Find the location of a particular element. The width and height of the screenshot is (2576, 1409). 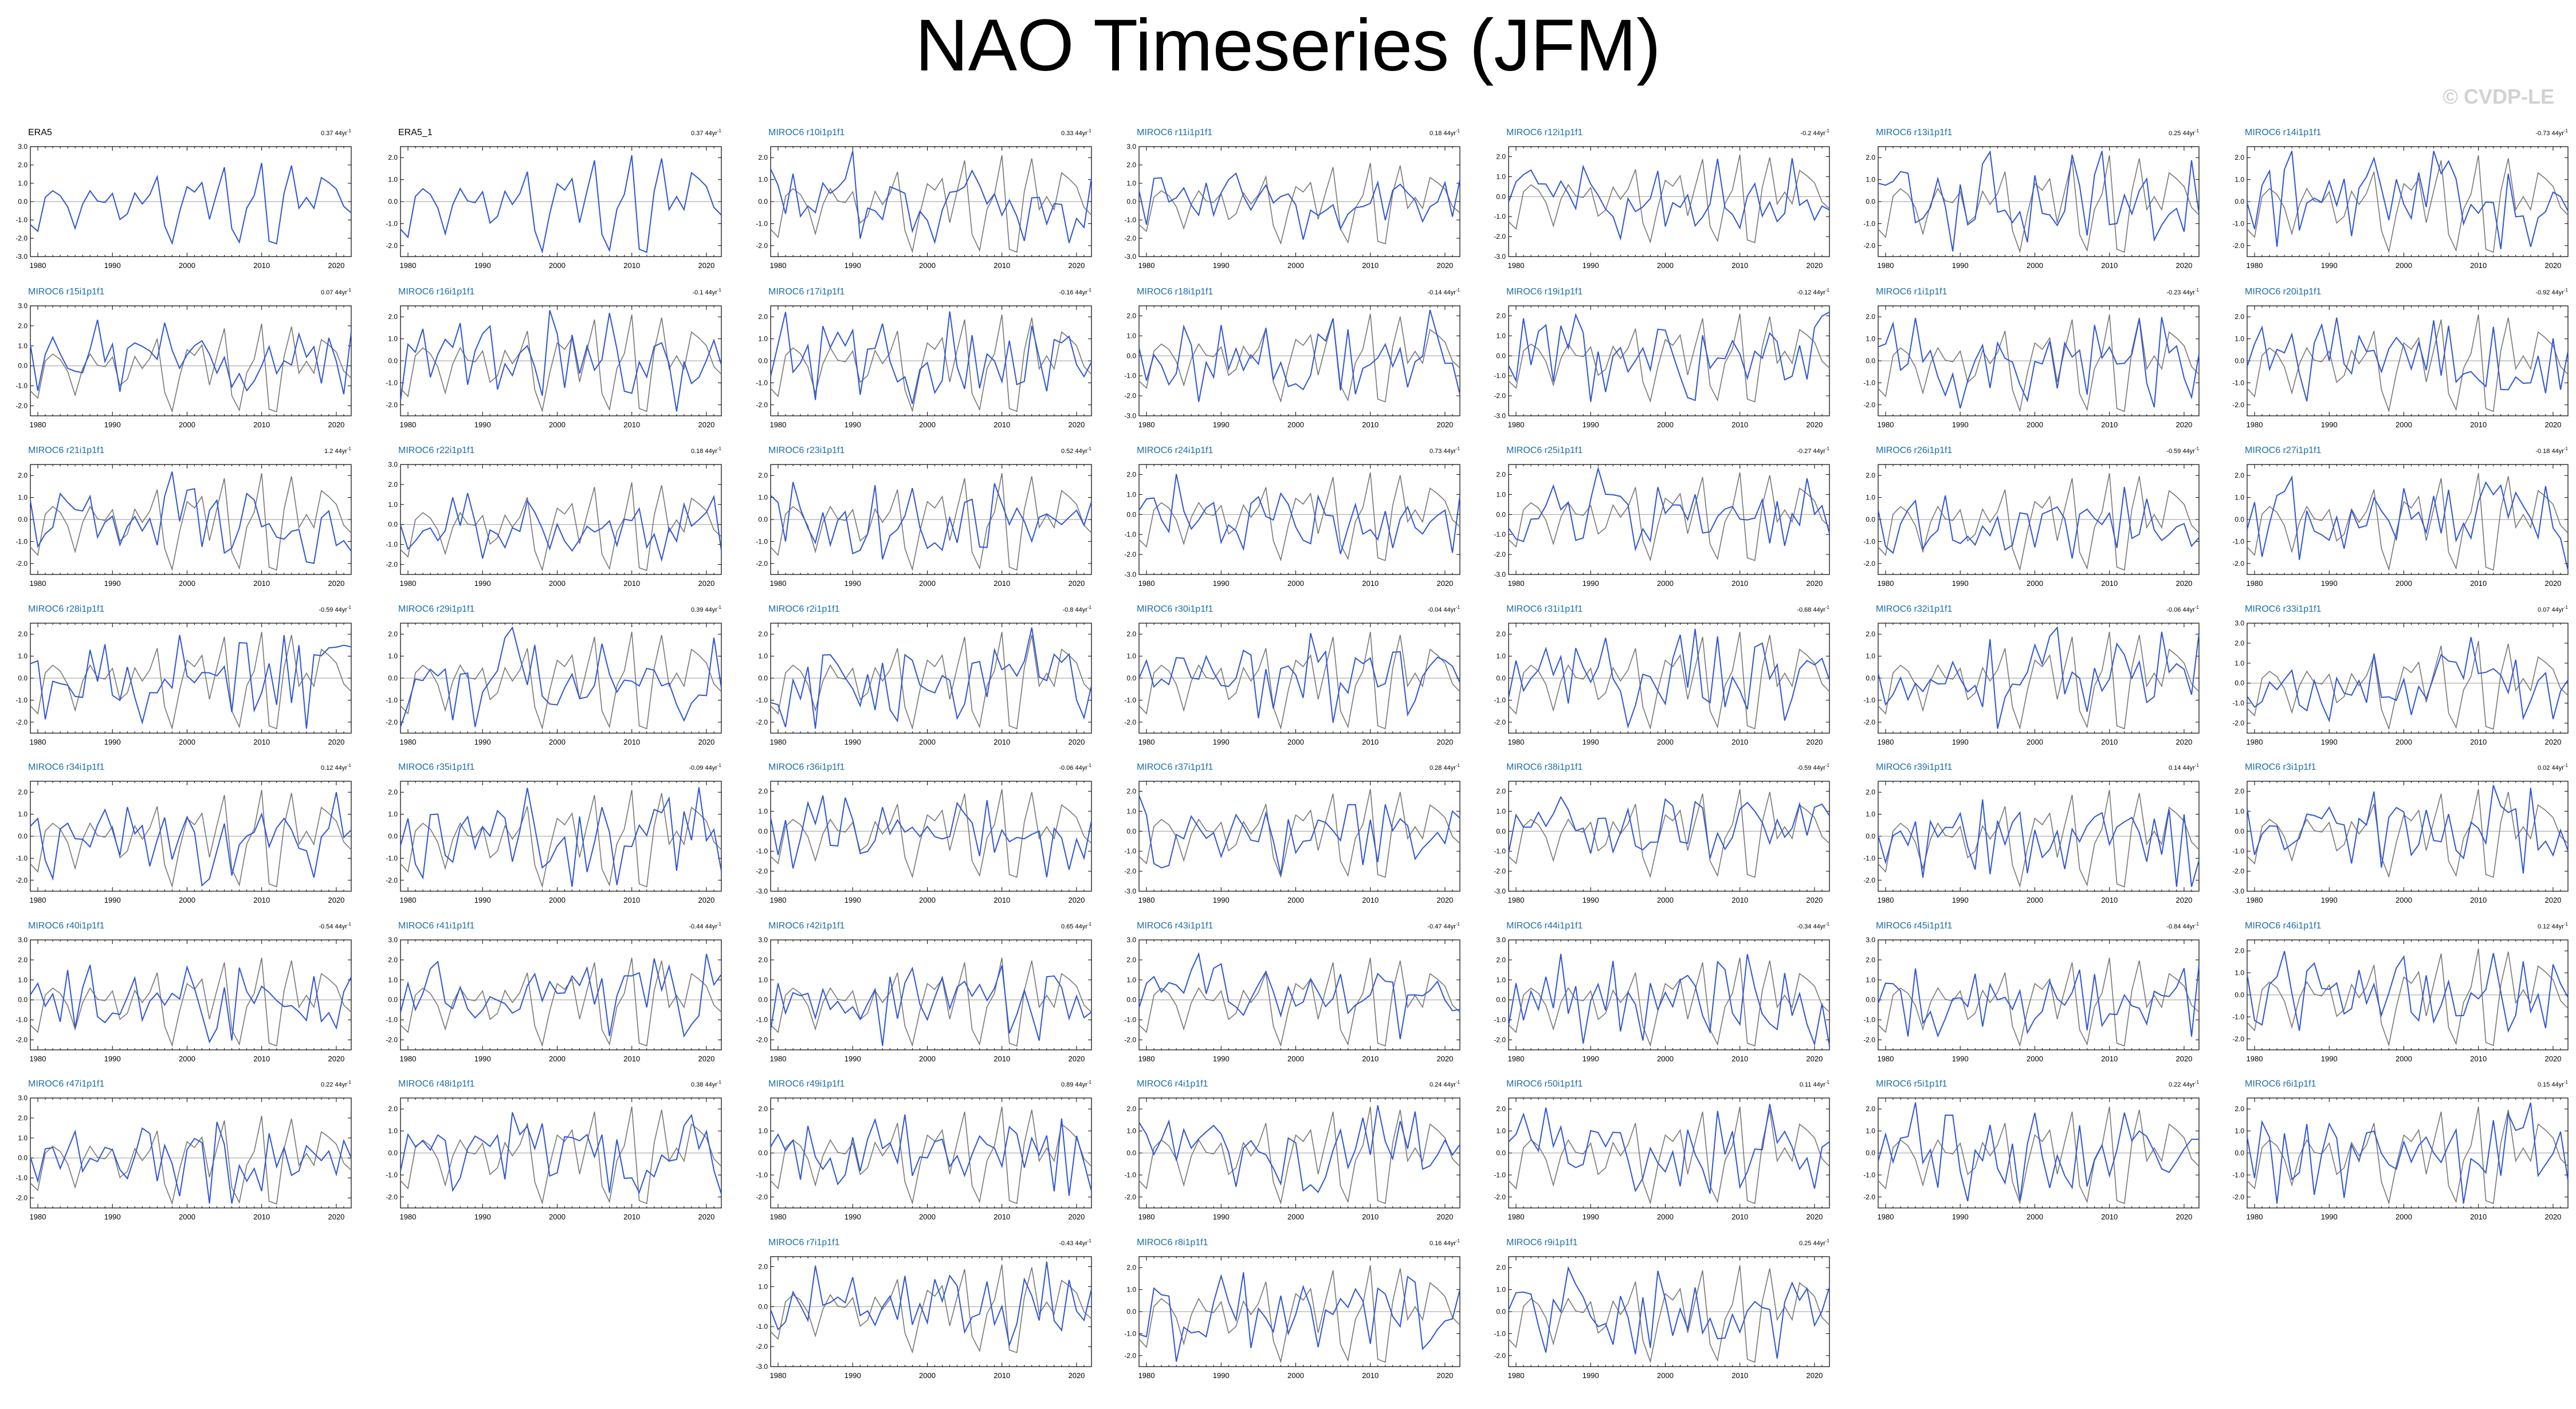

panel-label: MIROC6 r46i1p1f1 is located at coordinates (2283, 926).